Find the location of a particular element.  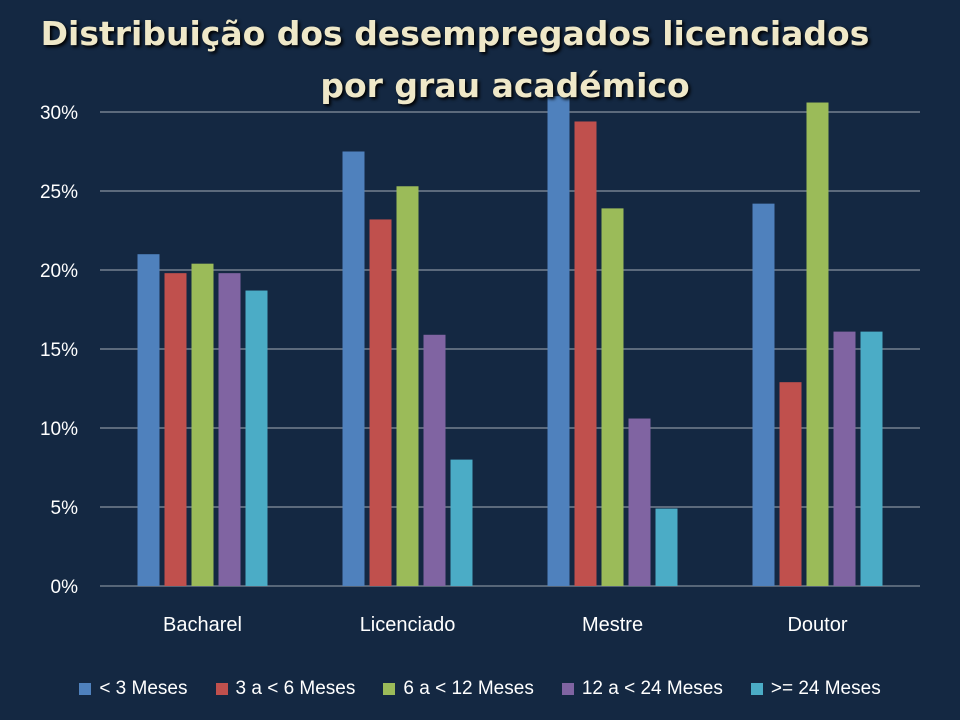

x-category-label: Licenciado is located at coordinates (408, 625).